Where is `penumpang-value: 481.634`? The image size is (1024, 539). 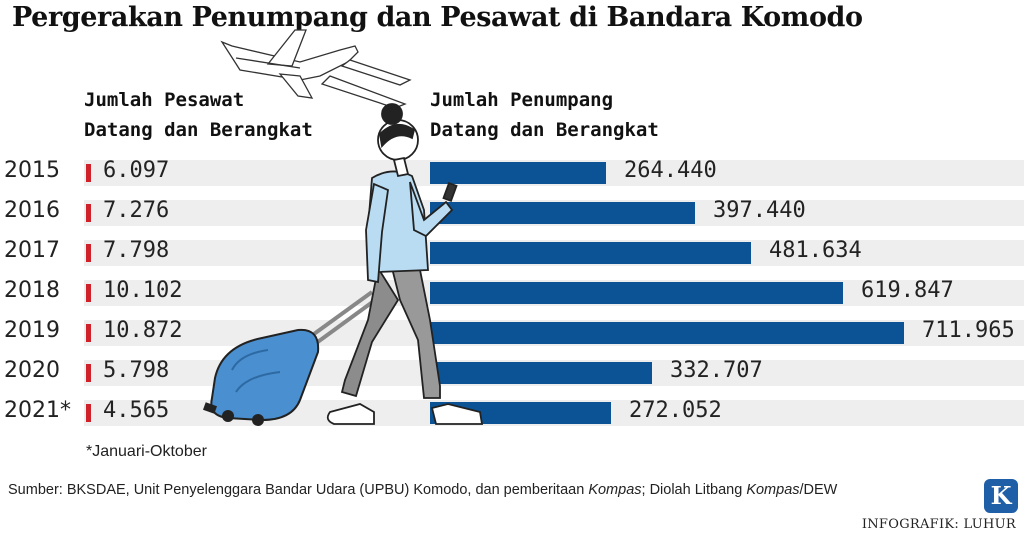
penumpang-value: 481.634 is located at coordinates (815, 250).